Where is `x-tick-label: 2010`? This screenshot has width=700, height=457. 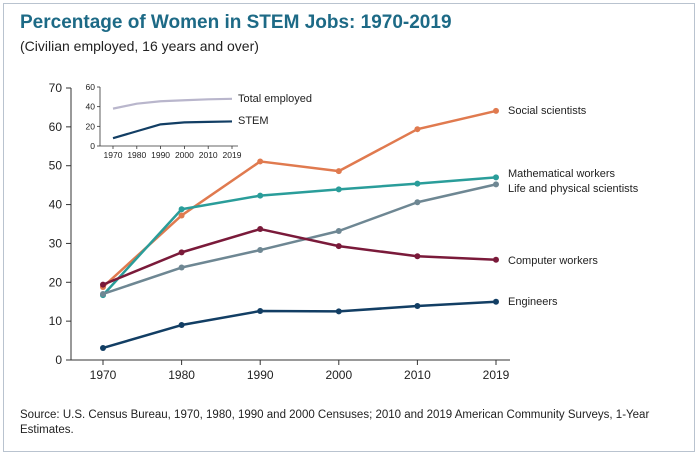
x-tick-label: 2010 is located at coordinates (417, 375).